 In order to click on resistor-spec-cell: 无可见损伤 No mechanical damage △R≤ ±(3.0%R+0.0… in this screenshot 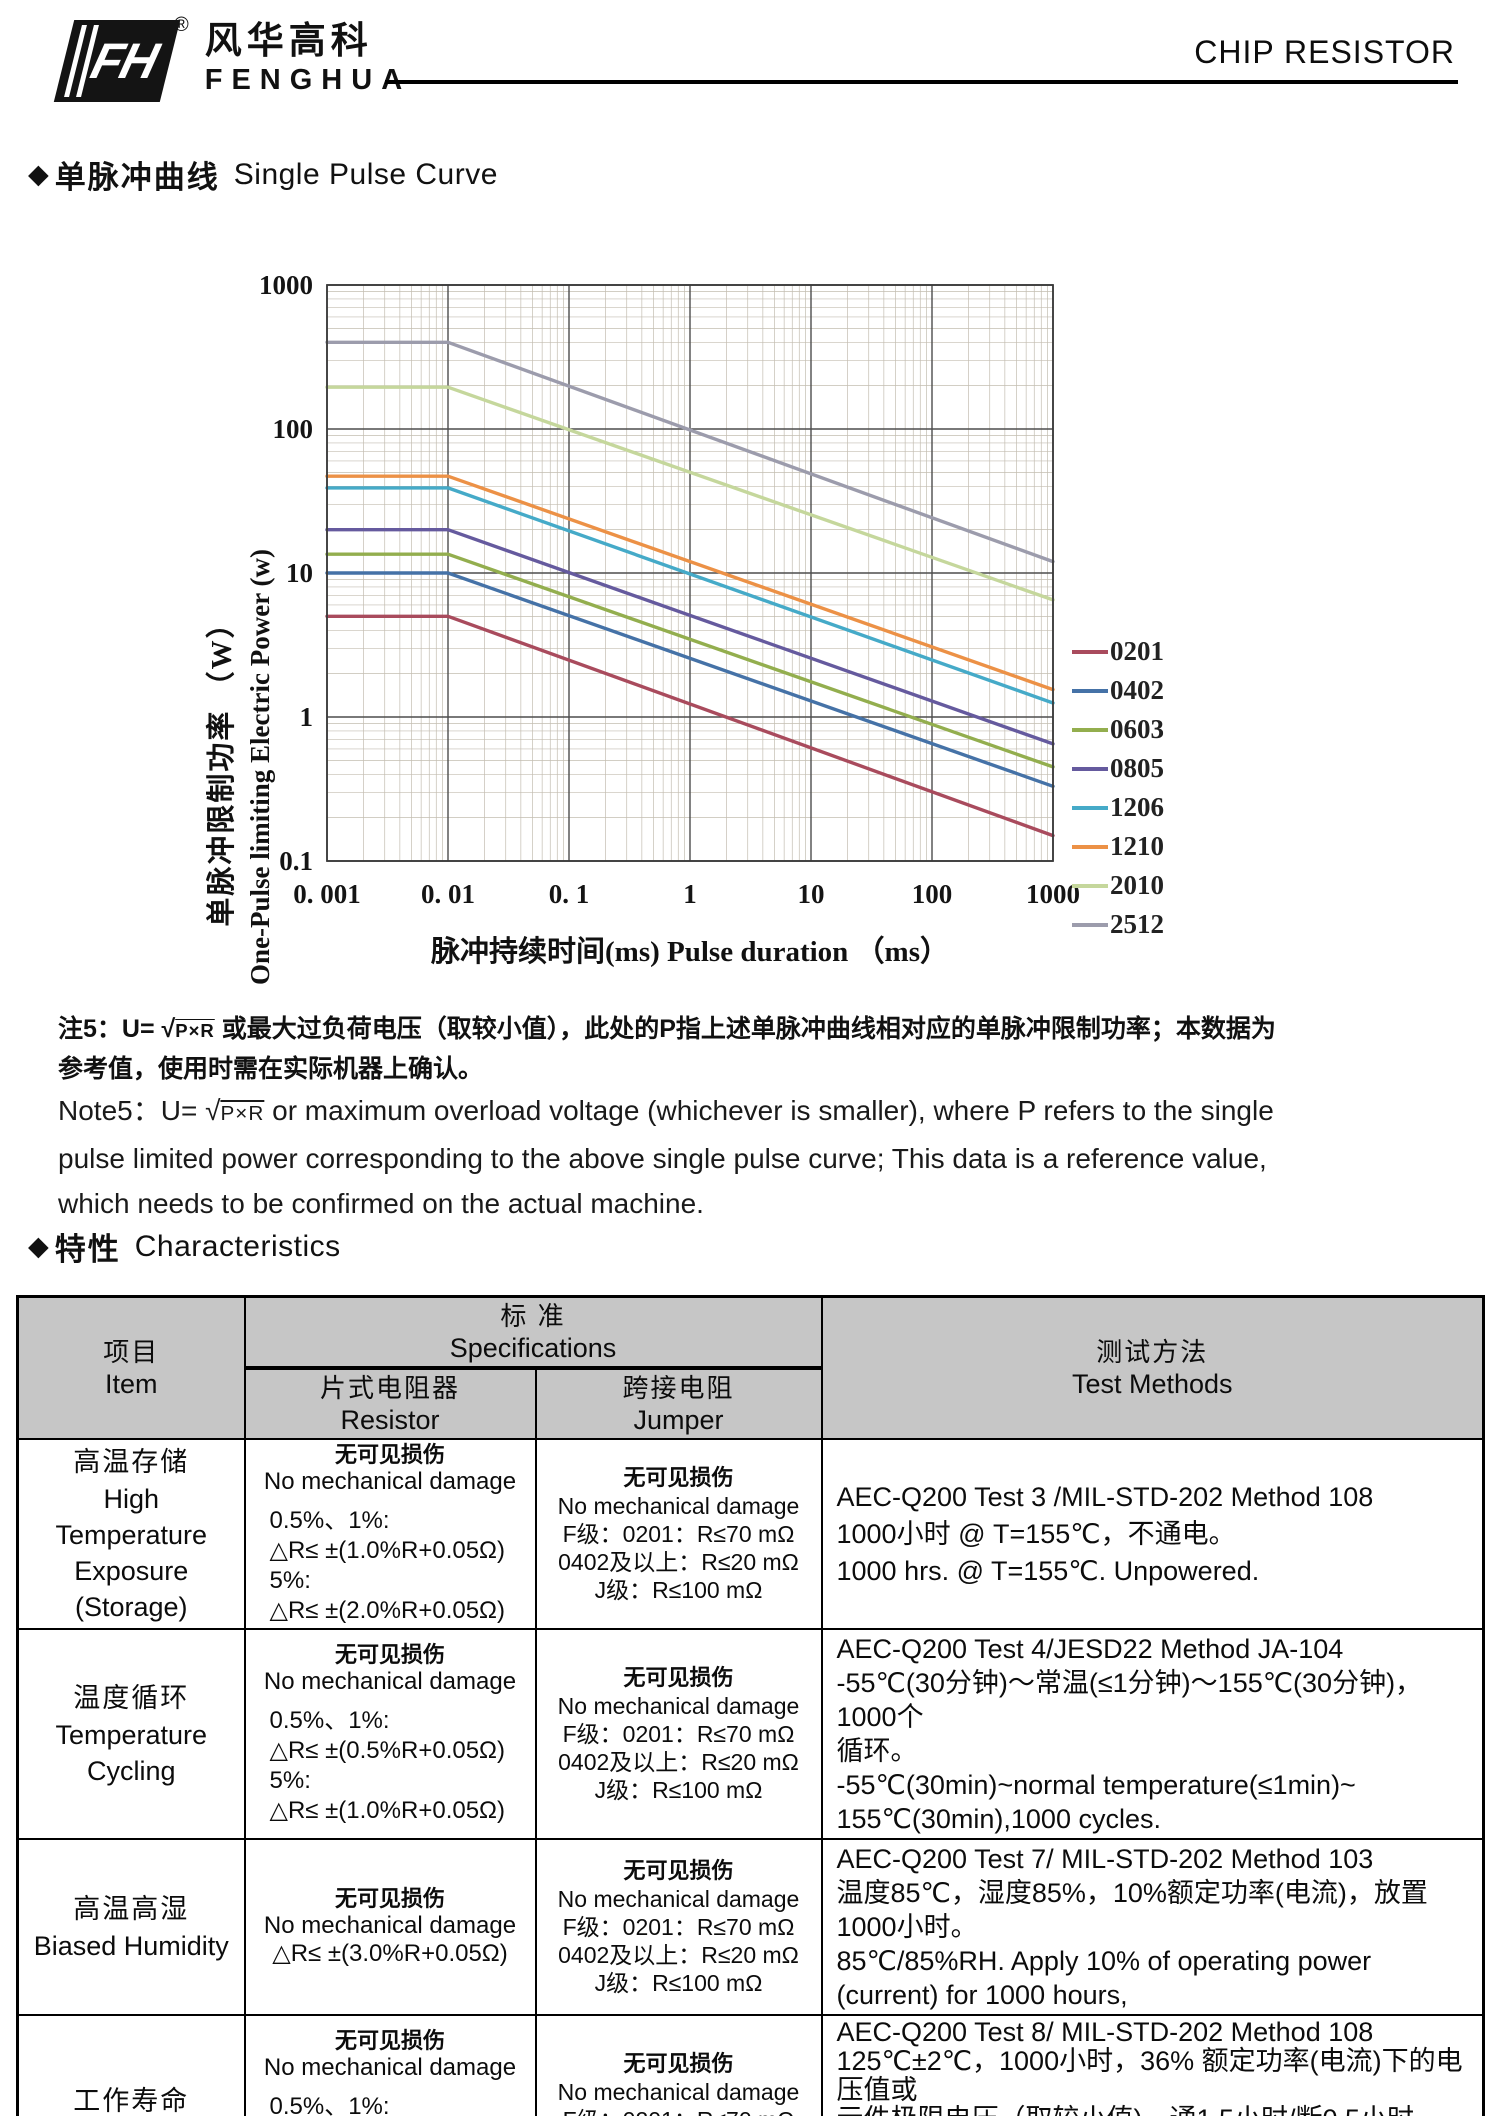, I will do `click(390, 1927)`.